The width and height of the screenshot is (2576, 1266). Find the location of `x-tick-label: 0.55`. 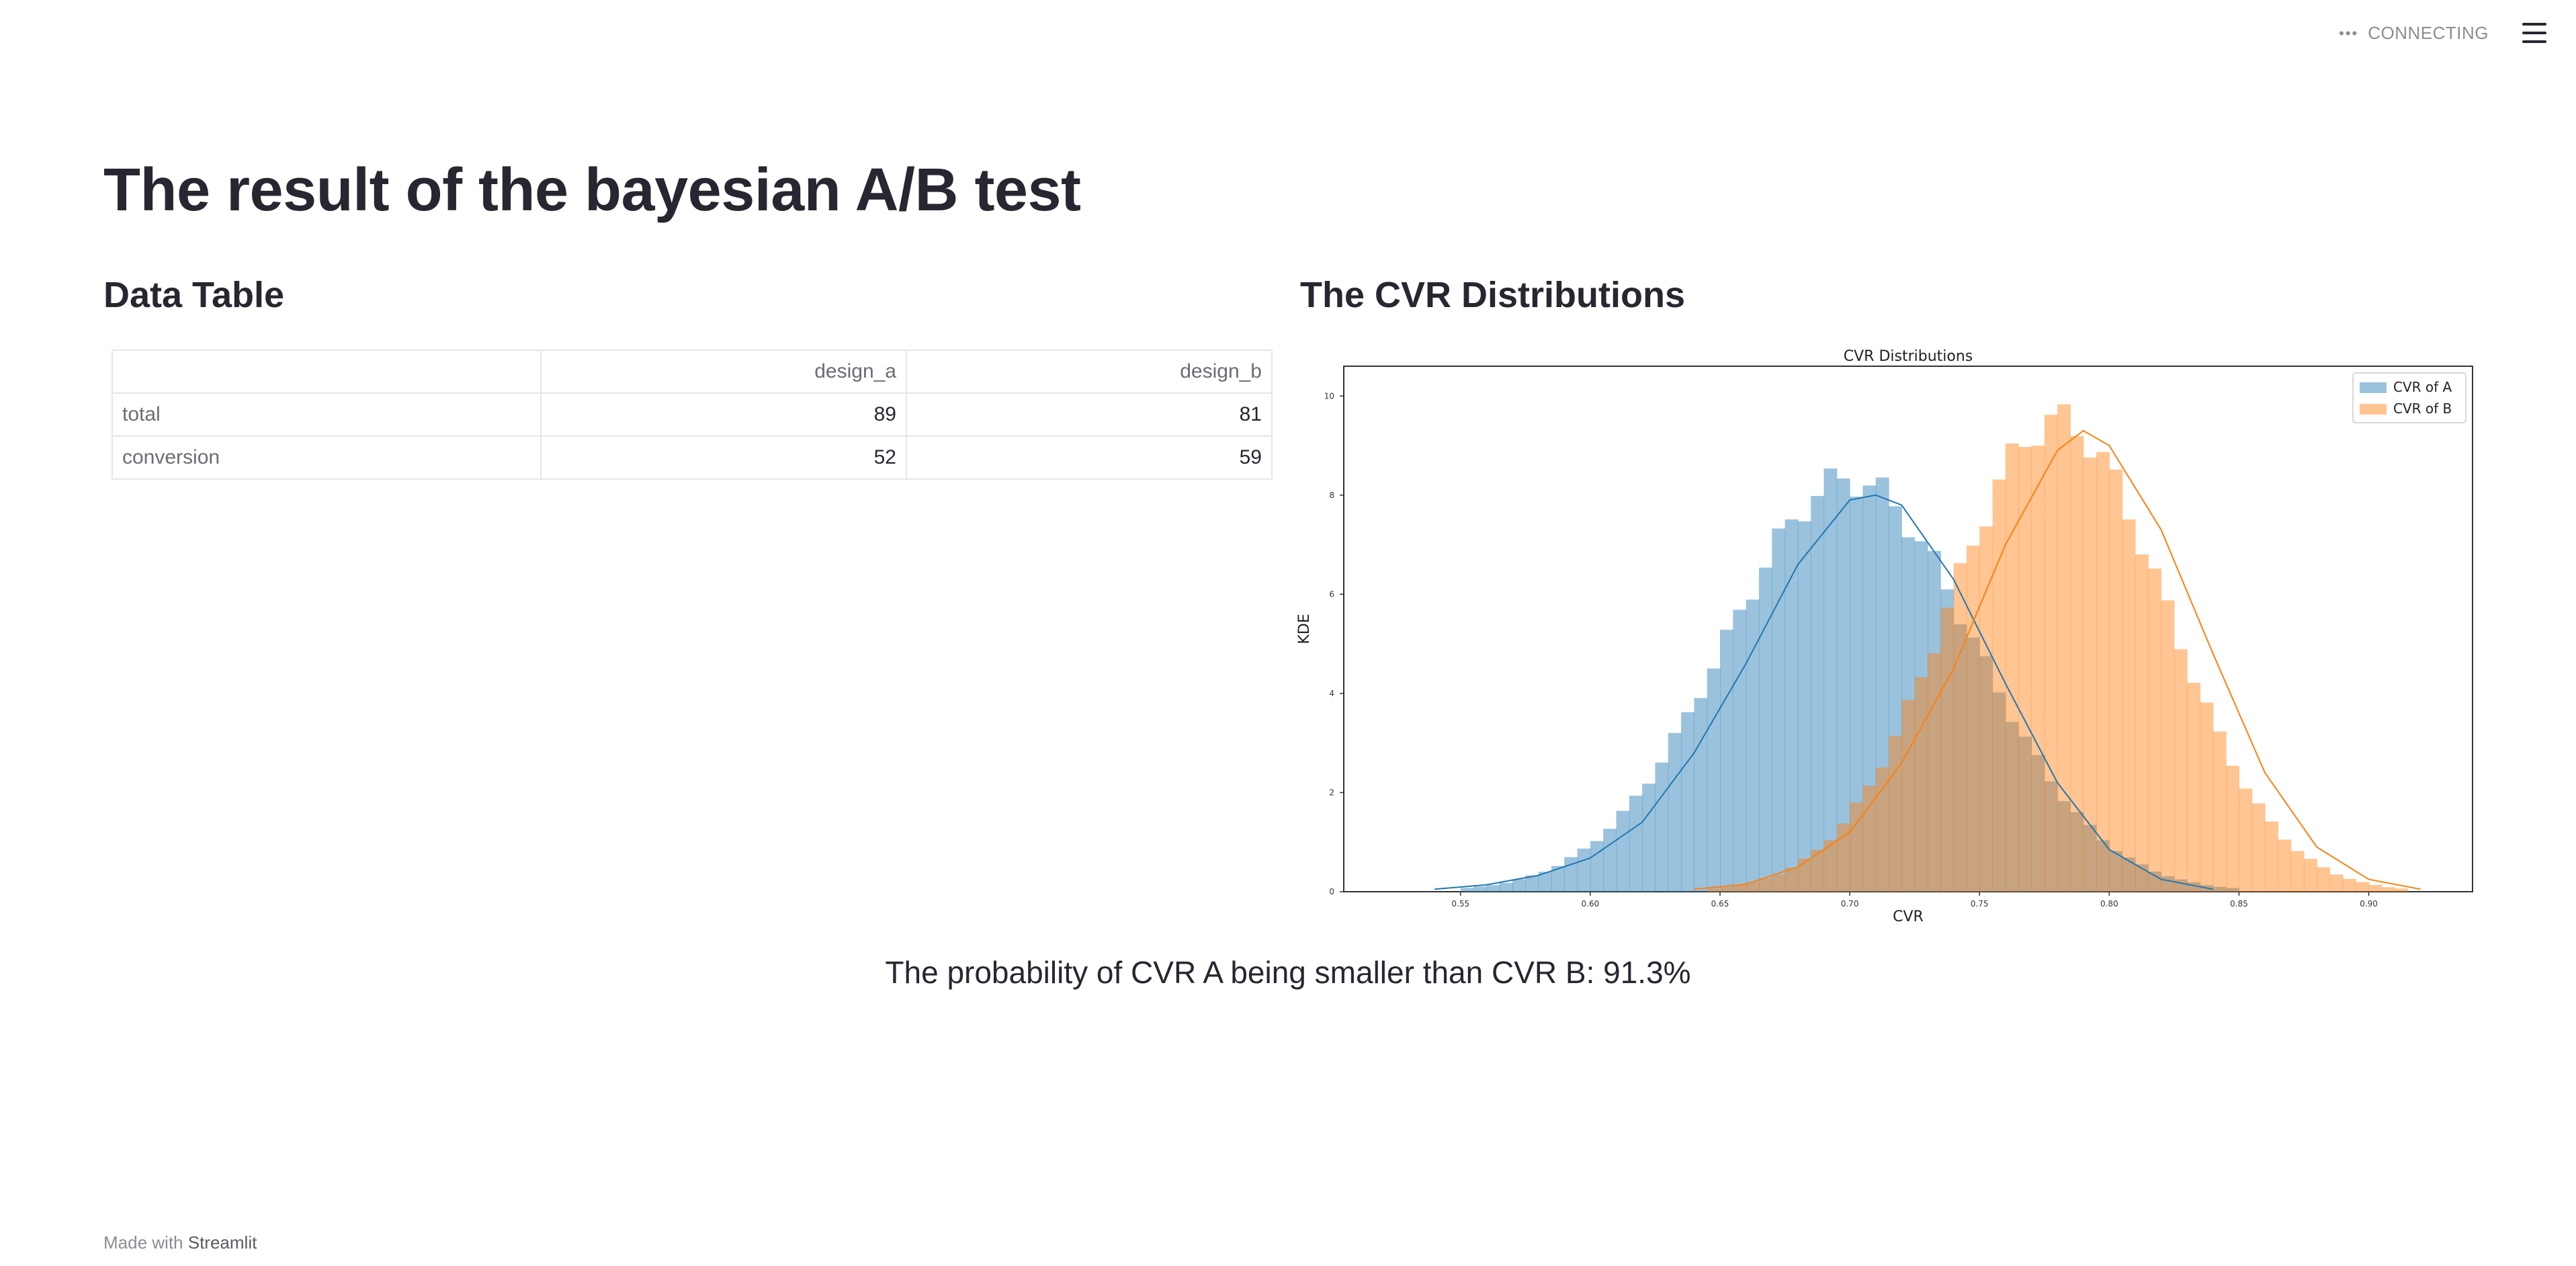

x-tick-label: 0.55 is located at coordinates (1460, 904).